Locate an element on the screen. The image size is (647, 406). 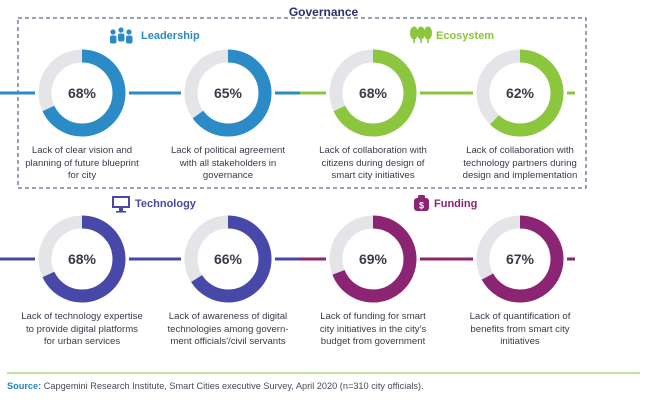
header-technology: Technology is located at coordinates (165, 204).